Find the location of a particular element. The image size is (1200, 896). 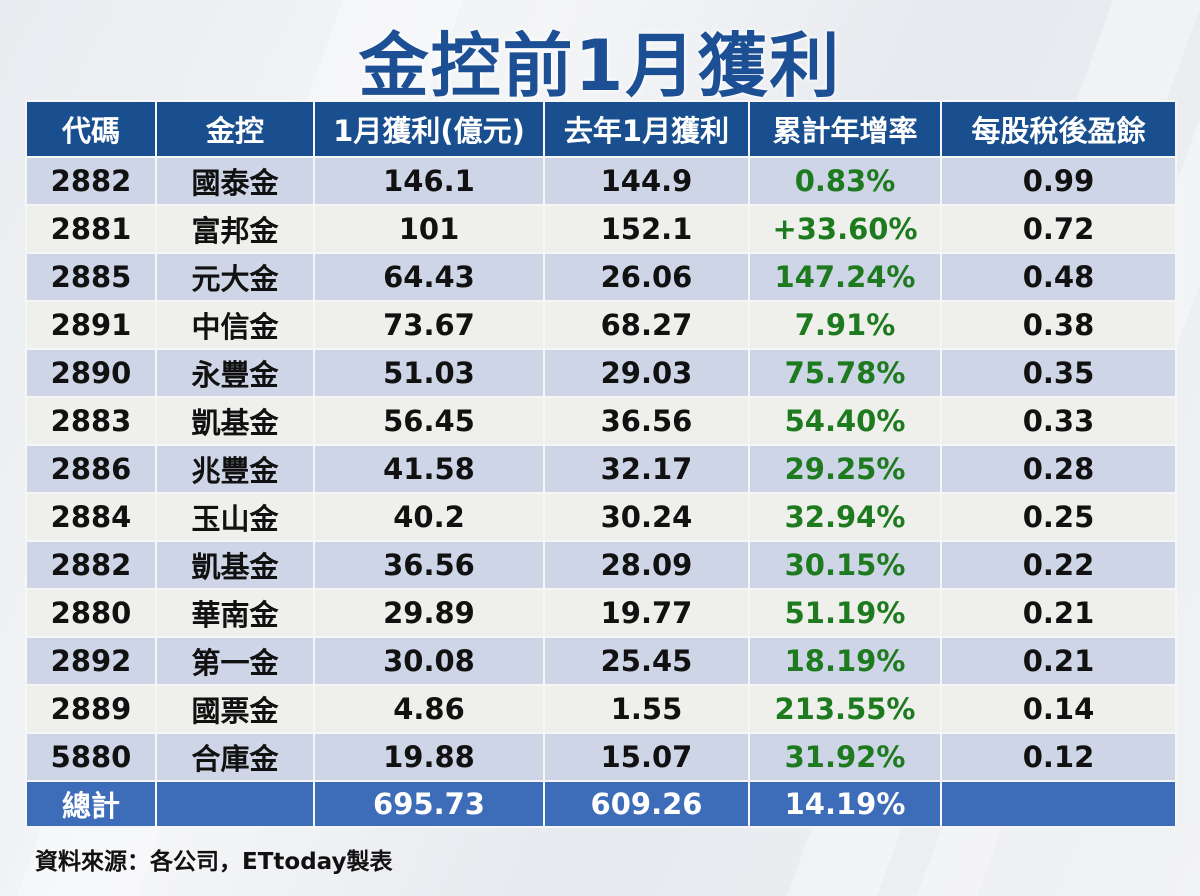

cell-yoy: 30.15% is located at coordinates (845, 565).